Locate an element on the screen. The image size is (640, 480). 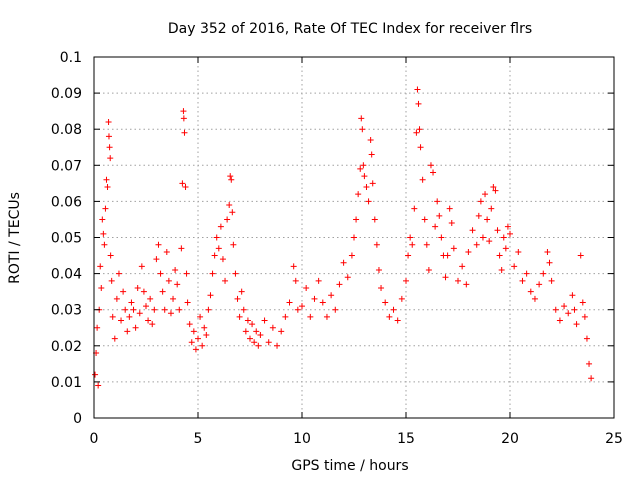
y-axis-title: ROTI / TECUs is located at coordinates (15, 238).